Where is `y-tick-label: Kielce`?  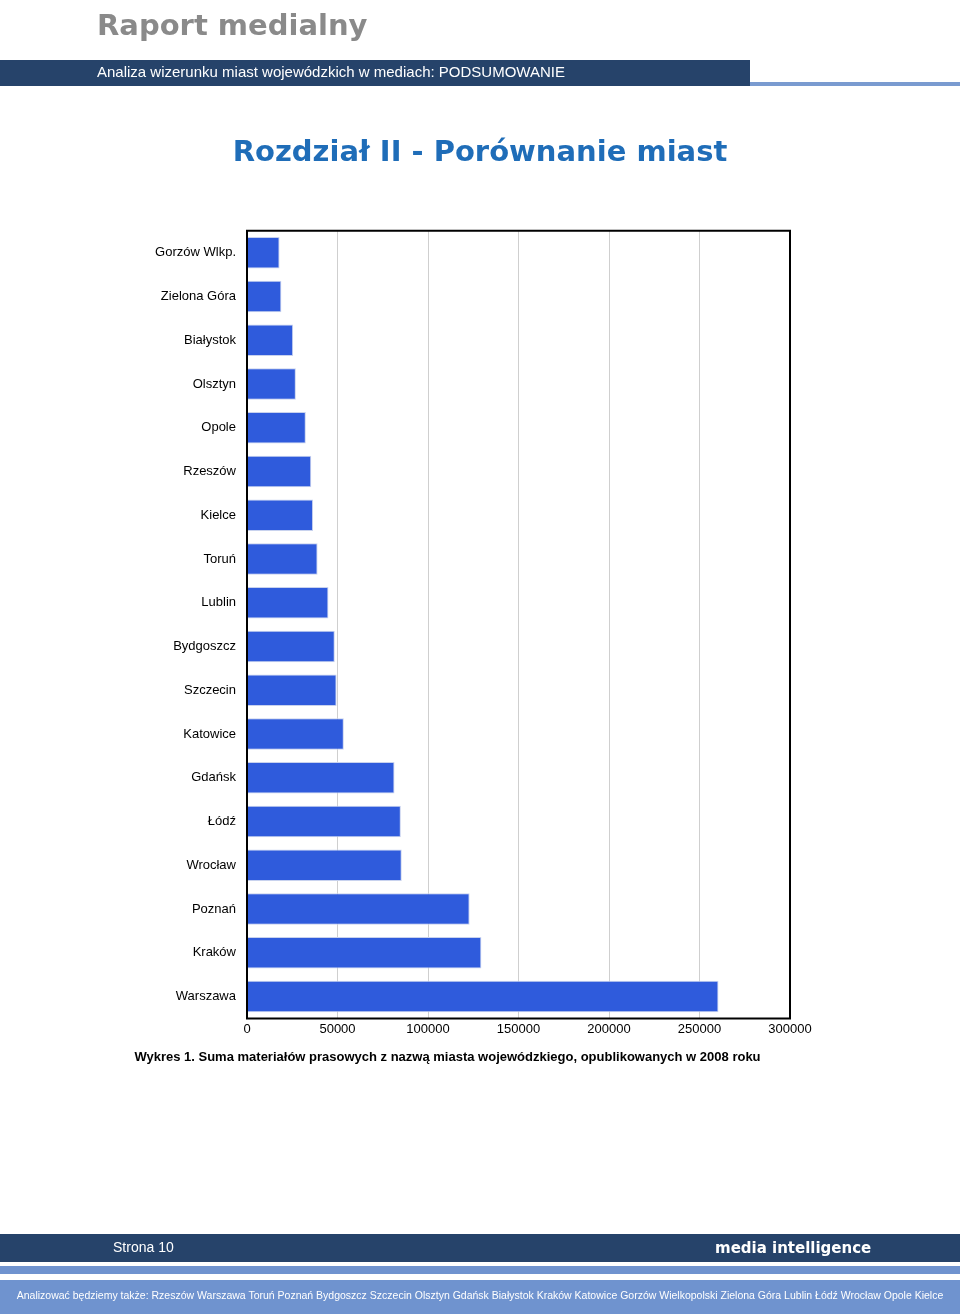
y-tick-label: Kielce is located at coordinates (218, 514).